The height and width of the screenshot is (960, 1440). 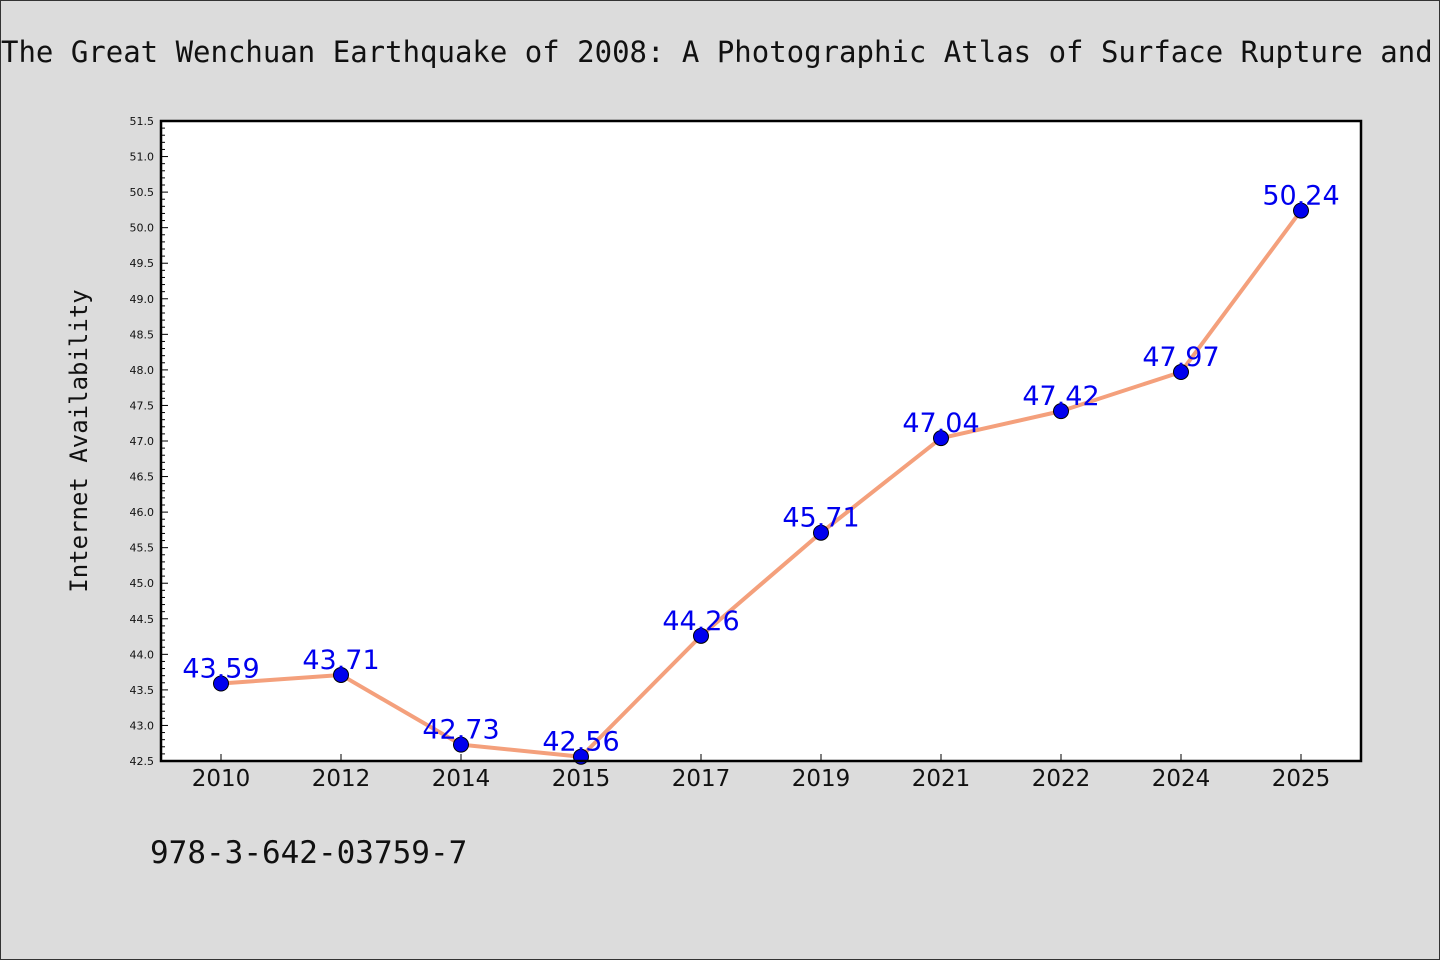 I want to click on y-tick-label: 50.5, so click(x=142, y=192).